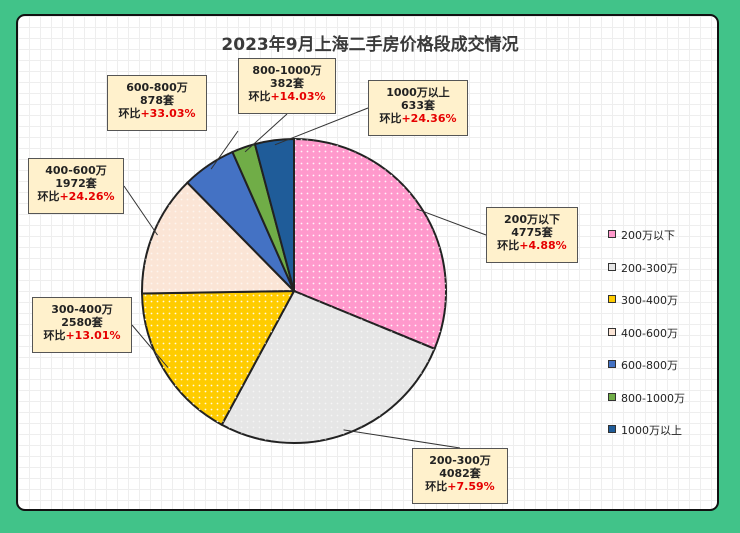 Image resolution: width=740 pixels, height=533 pixels. Describe the element at coordinates (76, 170) in the screenshot. I see `data-label-category: 400-600万` at that location.